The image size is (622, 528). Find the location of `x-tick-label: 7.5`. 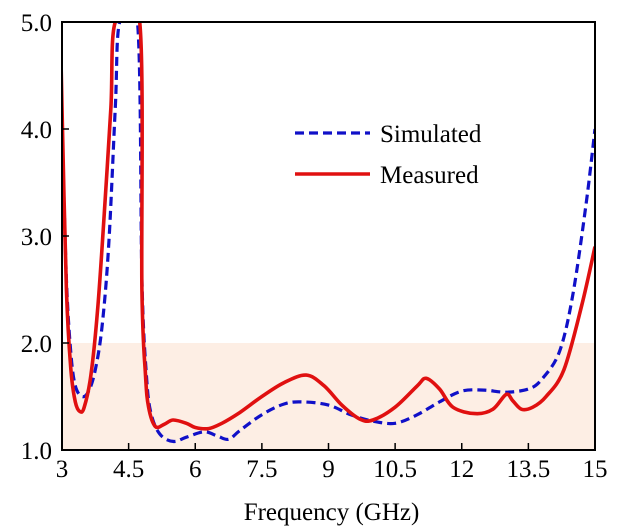

x-tick-label: 7.5 is located at coordinates (261, 469).